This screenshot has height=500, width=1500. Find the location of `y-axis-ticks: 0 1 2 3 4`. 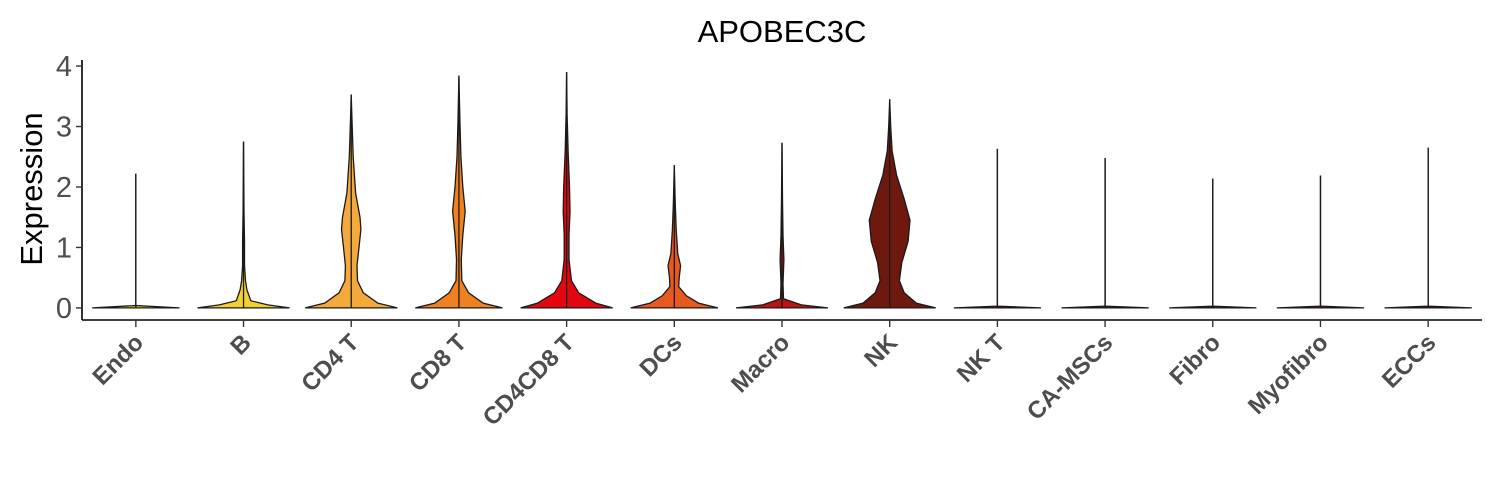

y-axis-ticks: 0 1 2 3 4 is located at coordinates (69, 188).